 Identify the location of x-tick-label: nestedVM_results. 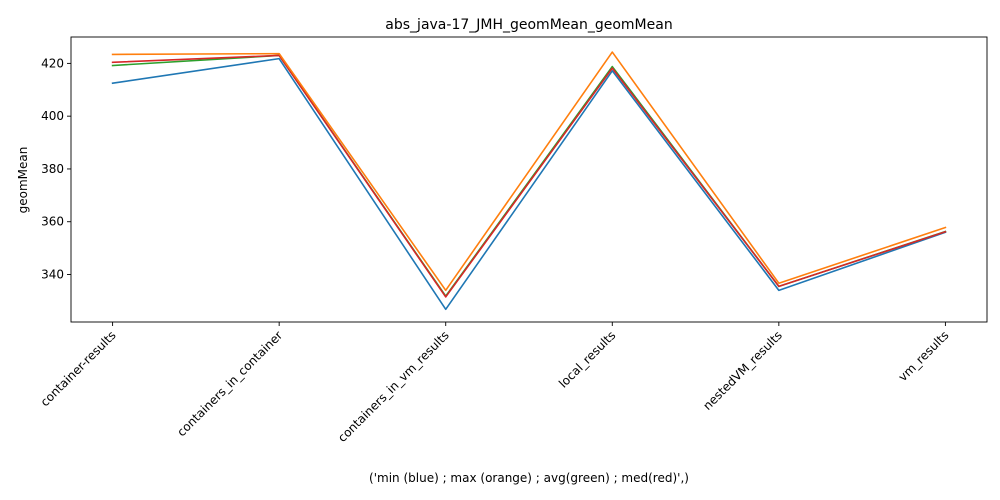
(742, 370).